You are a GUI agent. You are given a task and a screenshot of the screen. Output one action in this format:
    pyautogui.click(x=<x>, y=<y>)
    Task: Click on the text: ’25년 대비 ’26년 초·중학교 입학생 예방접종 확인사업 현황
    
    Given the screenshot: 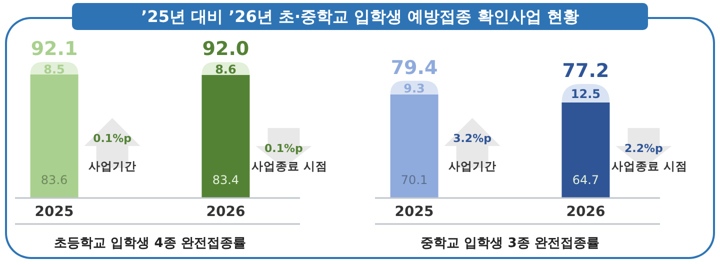 What is the action you would take?
    pyautogui.click(x=360, y=16)
    